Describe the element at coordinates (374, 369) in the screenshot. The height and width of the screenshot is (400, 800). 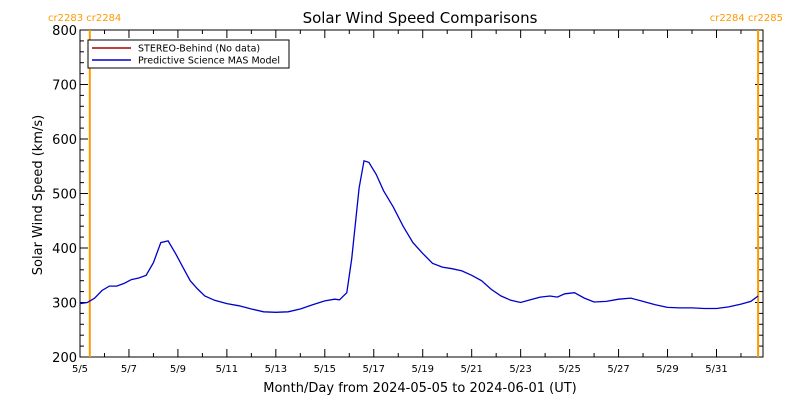
I see `x-tick-label: 5/17` at that location.